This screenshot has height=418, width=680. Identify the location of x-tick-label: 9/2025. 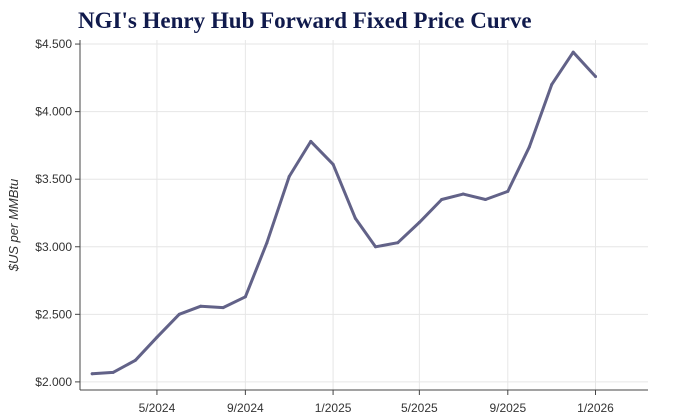
(507, 408).